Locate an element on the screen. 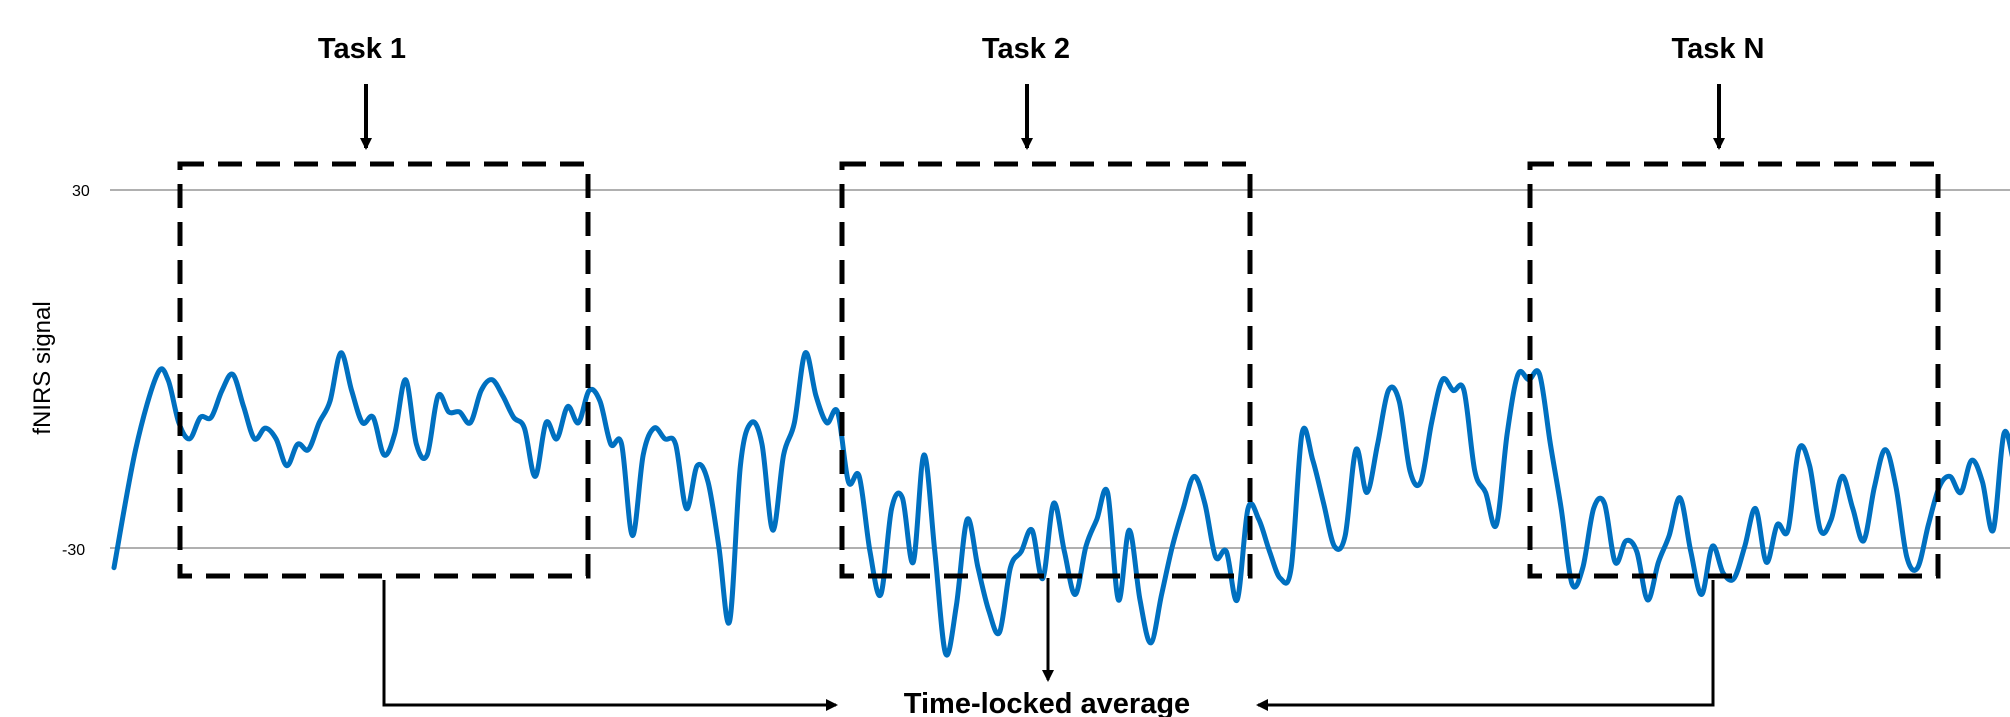 The height and width of the screenshot is (717, 2010). task-1-connector is located at coordinates (610, 645).